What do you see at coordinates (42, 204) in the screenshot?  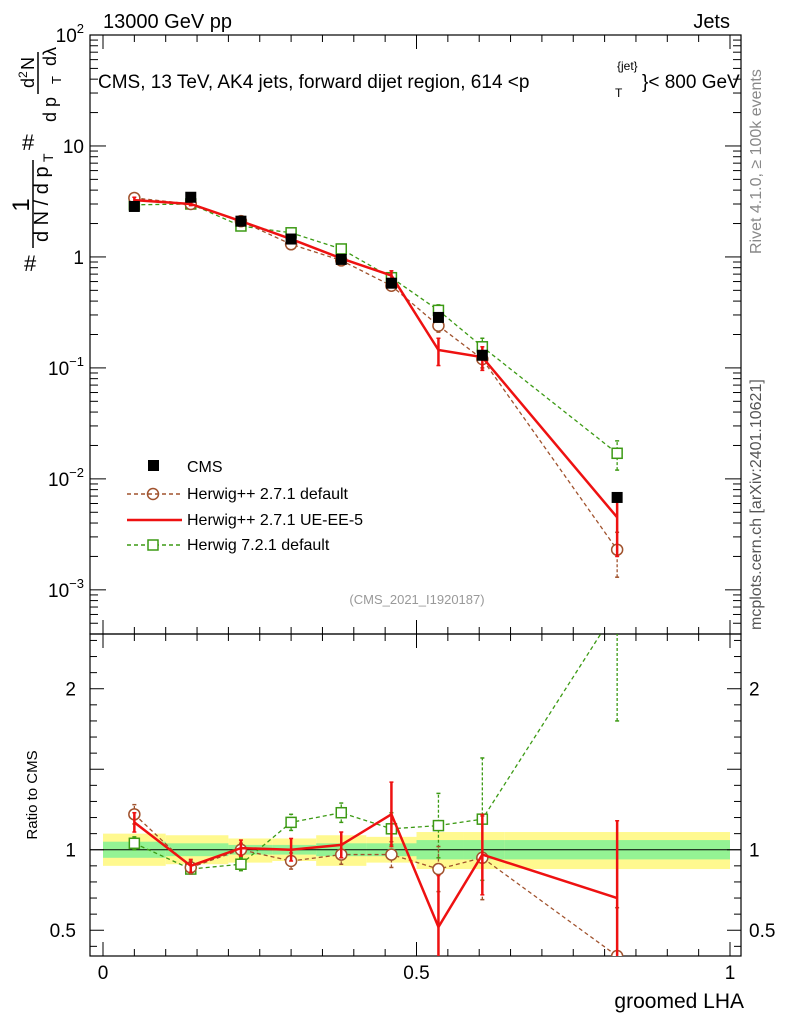 I see `ylabel-dn-dpt: d N / d p` at bounding box center [42, 204].